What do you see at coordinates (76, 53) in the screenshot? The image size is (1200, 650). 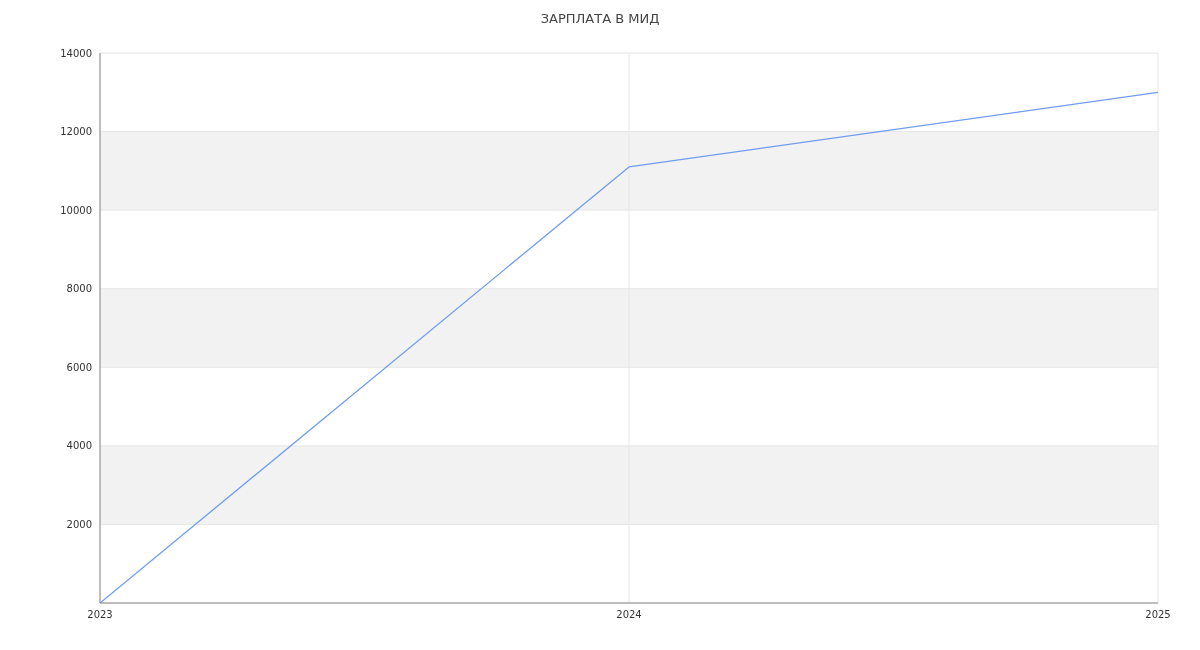 I see `y-tick-label: 14000` at bounding box center [76, 53].